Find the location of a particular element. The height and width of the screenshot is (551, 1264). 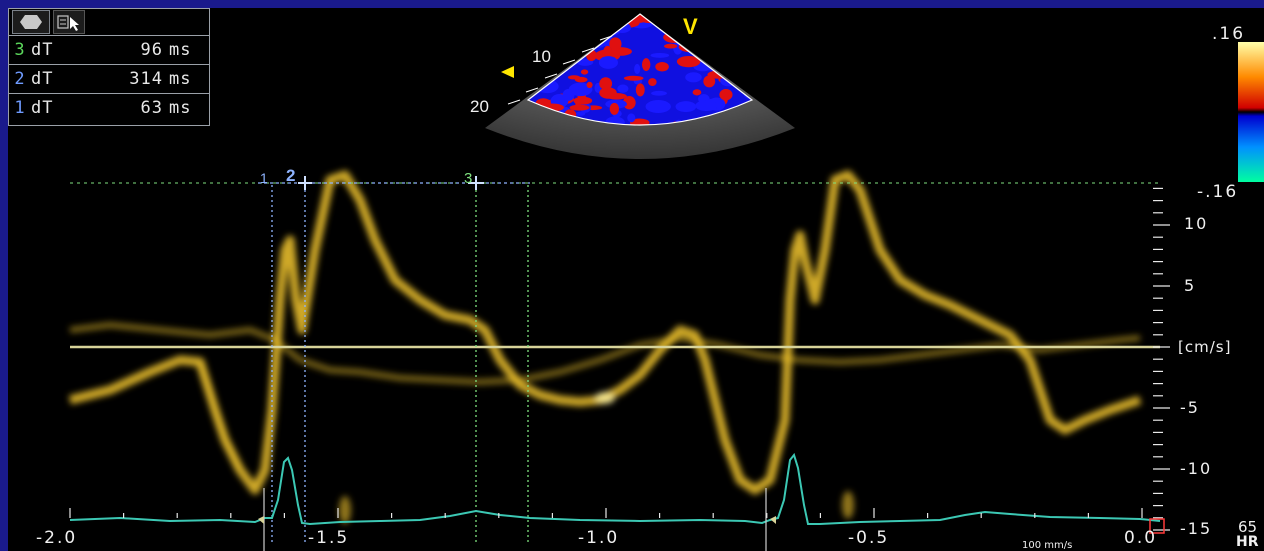

x-tick-label: -1.5 is located at coordinates (329, 538).